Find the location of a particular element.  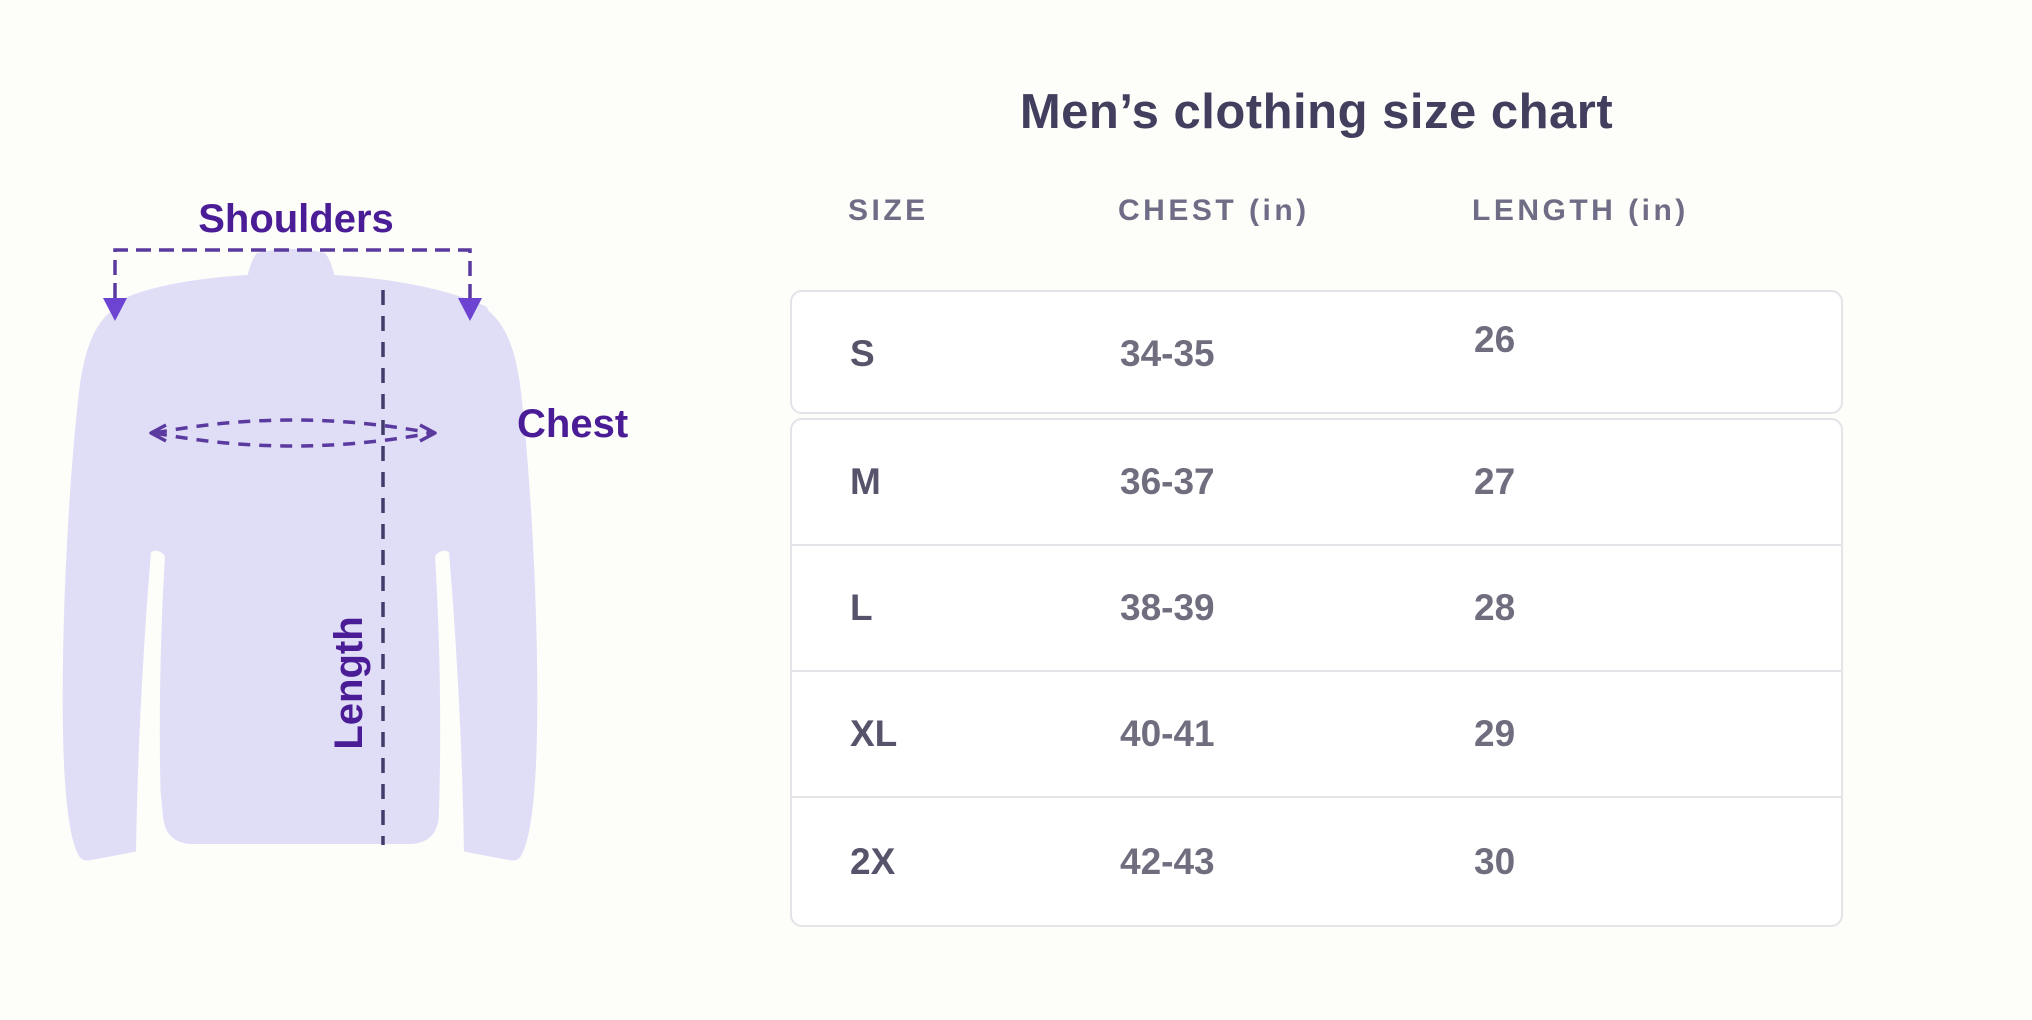

table-row: 2X 42-43 30 is located at coordinates (1316, 860).